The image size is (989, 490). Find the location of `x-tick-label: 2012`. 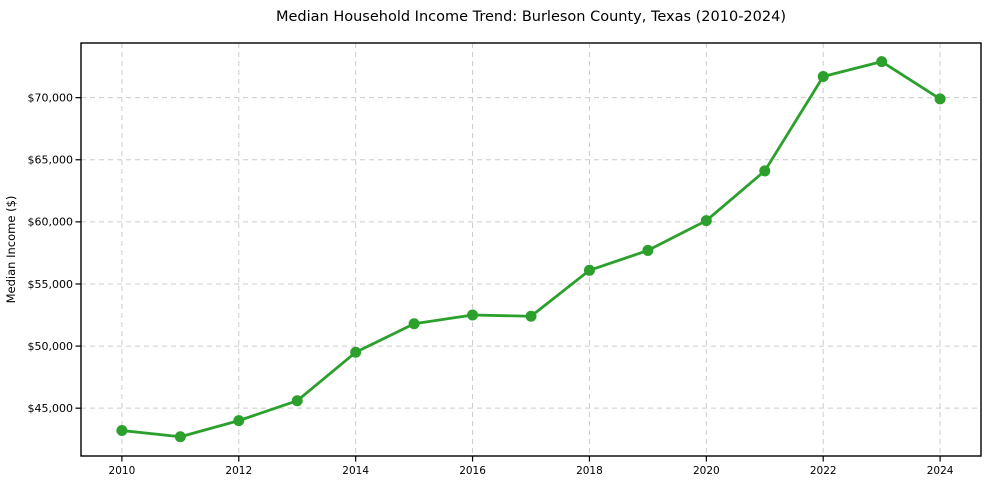

x-tick-label: 2012 is located at coordinates (238, 471).